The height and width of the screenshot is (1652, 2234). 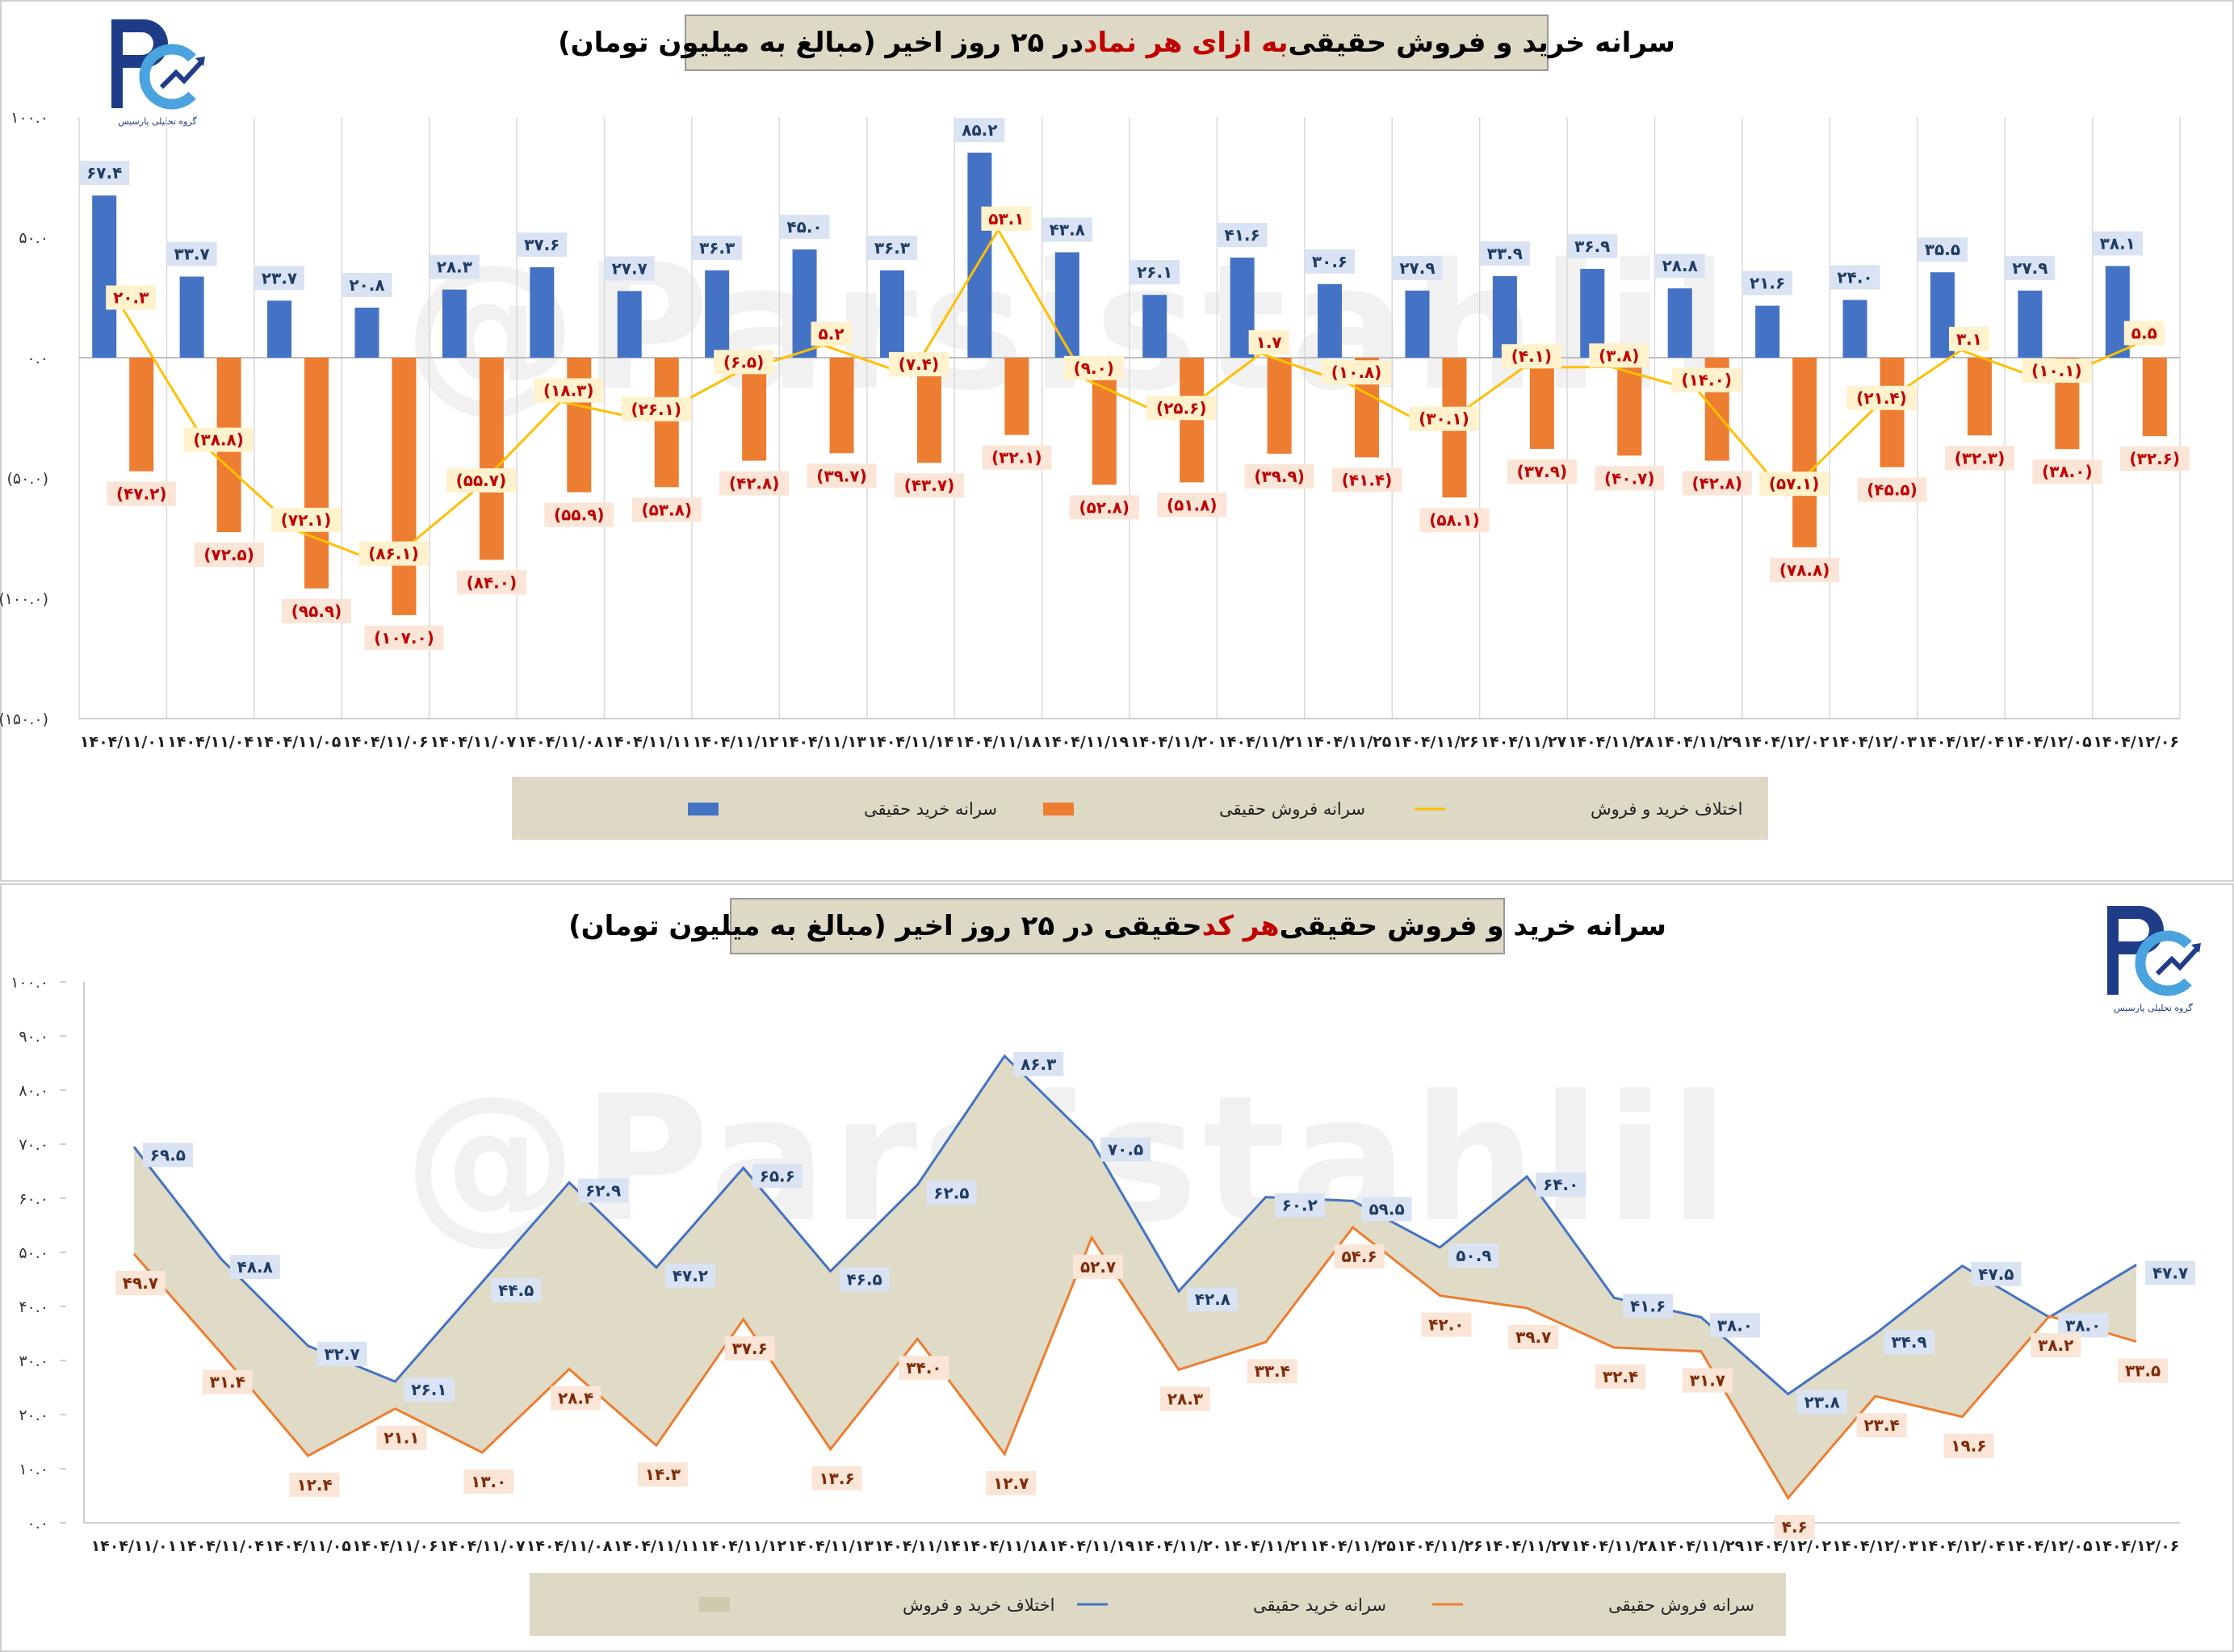 What do you see at coordinates (2177, 960) in the screenshot?
I see `logo-arrow-line` at bounding box center [2177, 960].